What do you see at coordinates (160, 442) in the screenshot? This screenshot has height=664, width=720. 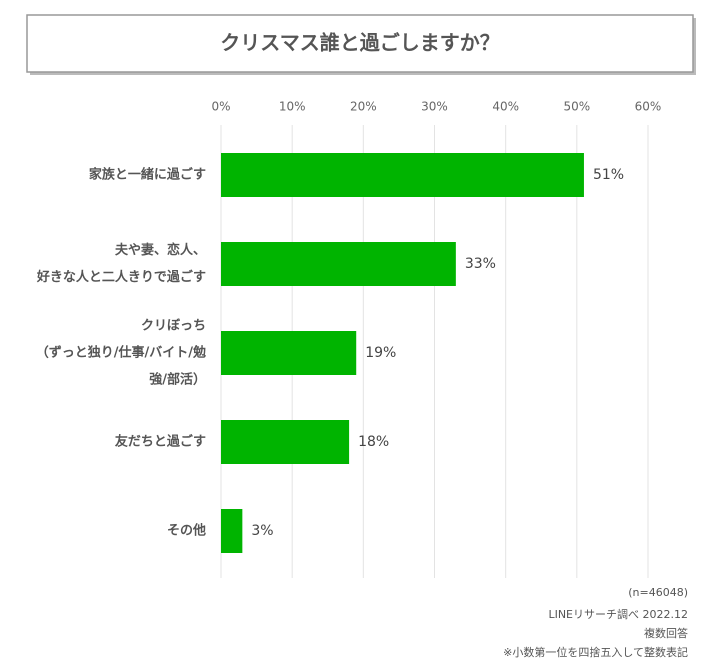 I see `y-tick-label: 友だちと過ごす` at bounding box center [160, 442].